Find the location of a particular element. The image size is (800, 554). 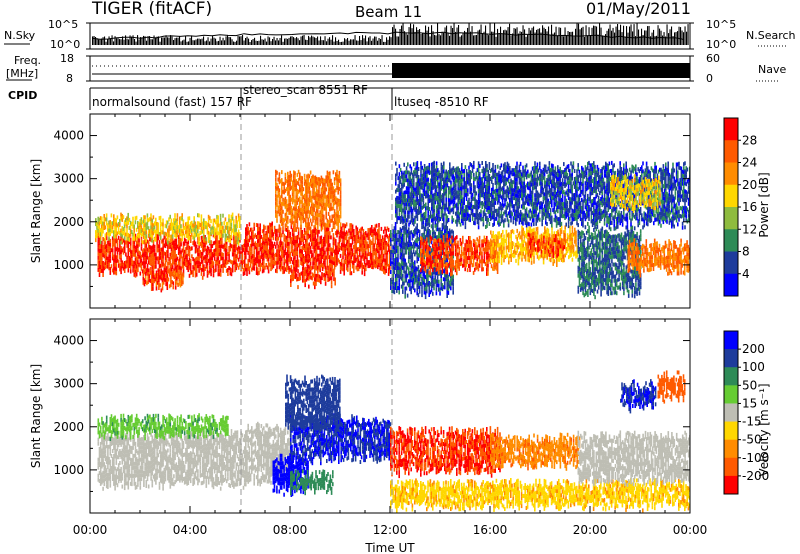

nsky-frame is located at coordinates (390, 36).